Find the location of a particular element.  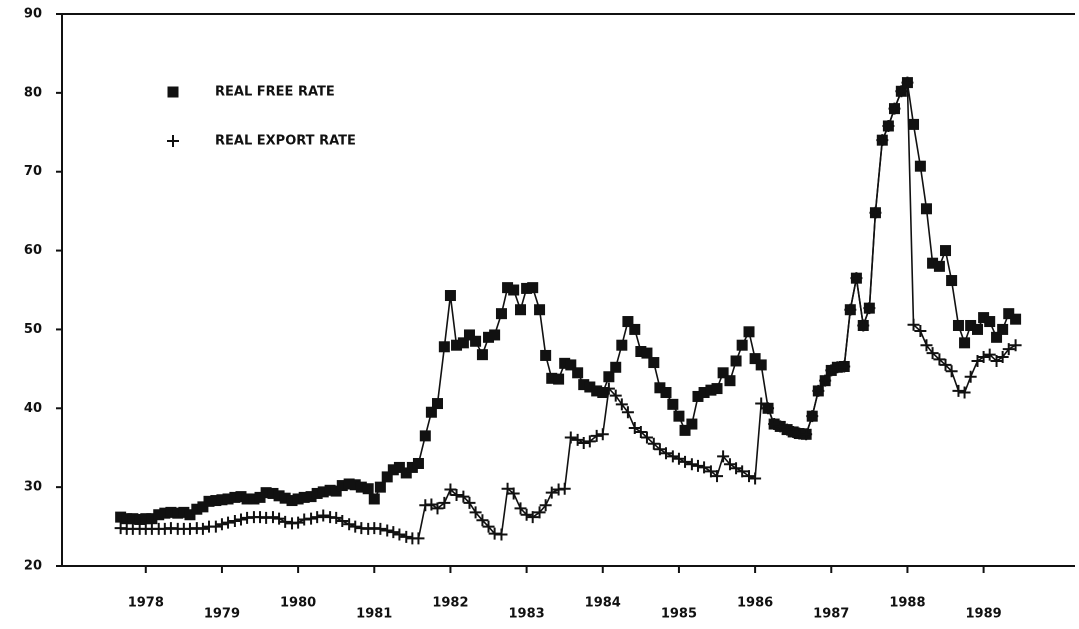

y-tick-label: 30 is located at coordinates (33, 487).